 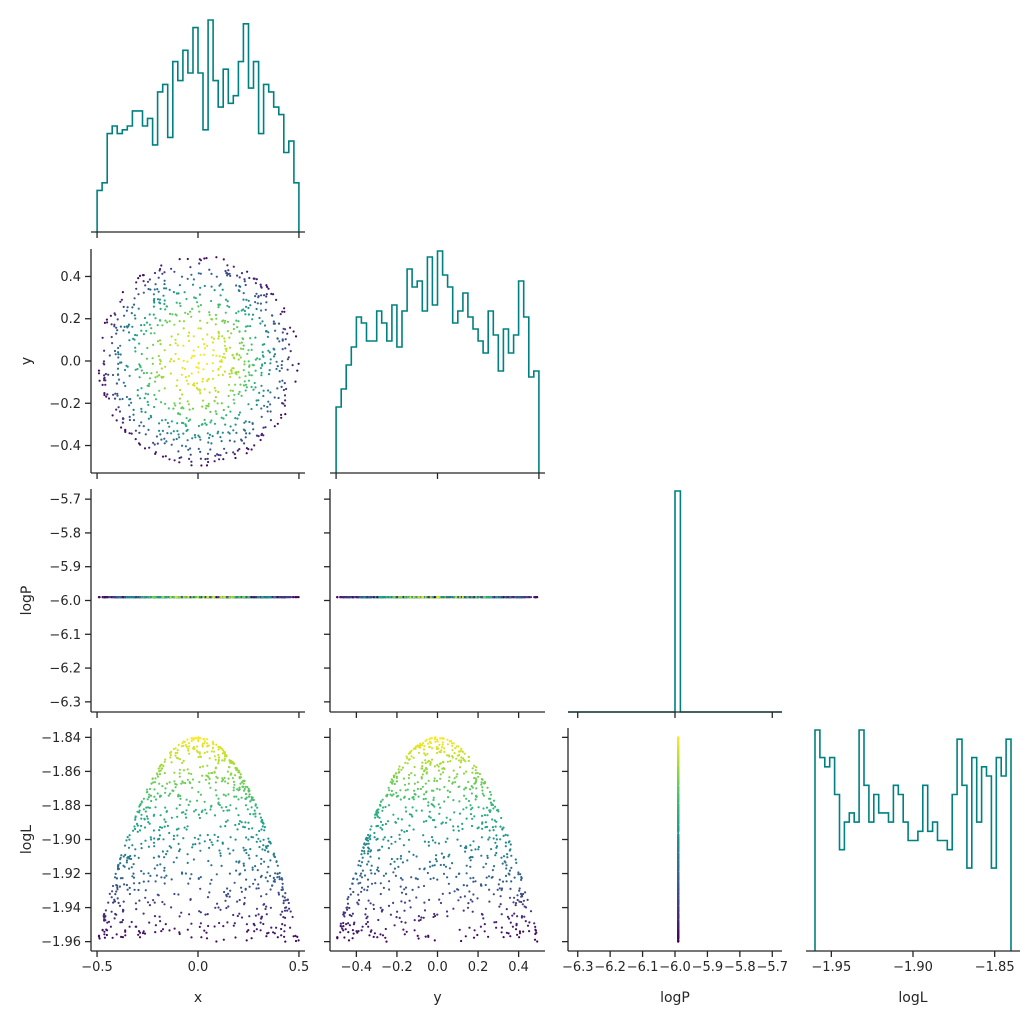 What do you see at coordinates (61, 908) in the screenshot?
I see `y-tick-label: −1.94` at bounding box center [61, 908].